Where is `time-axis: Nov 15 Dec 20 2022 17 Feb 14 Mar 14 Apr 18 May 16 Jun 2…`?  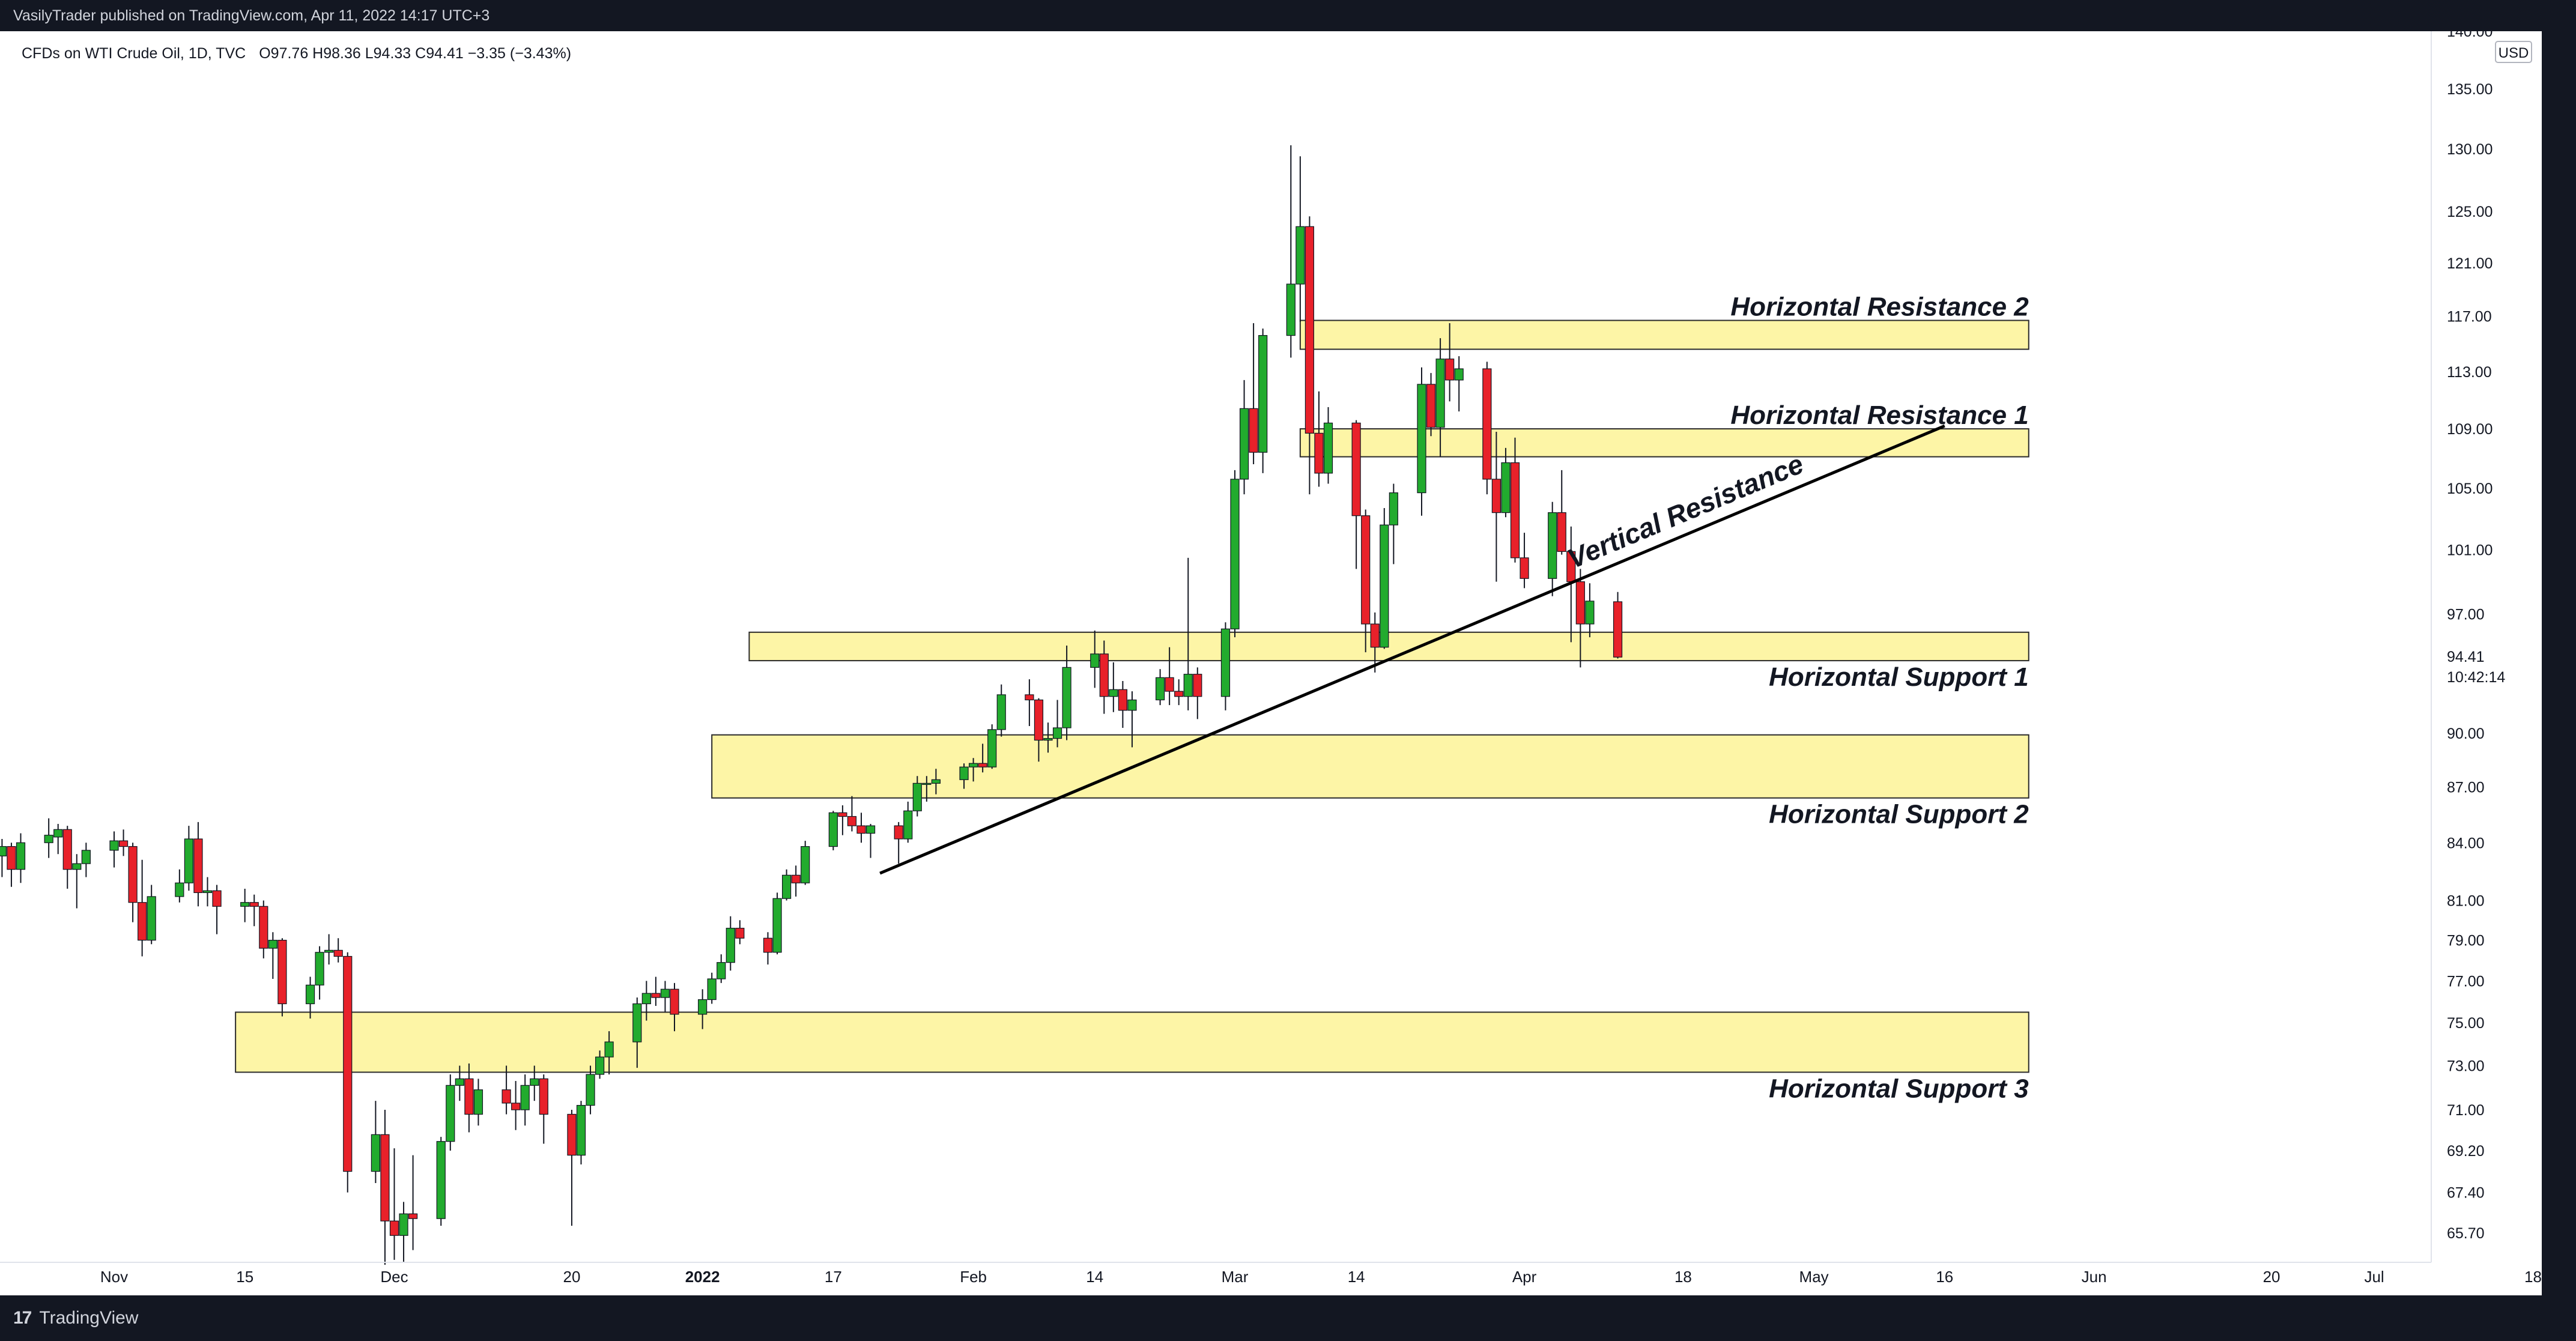 time-axis: Nov 15 Dec 20 2022 17 Feb 14 Mar 14 Apr 18 May 16 Jun 2… is located at coordinates (1321, 1277).